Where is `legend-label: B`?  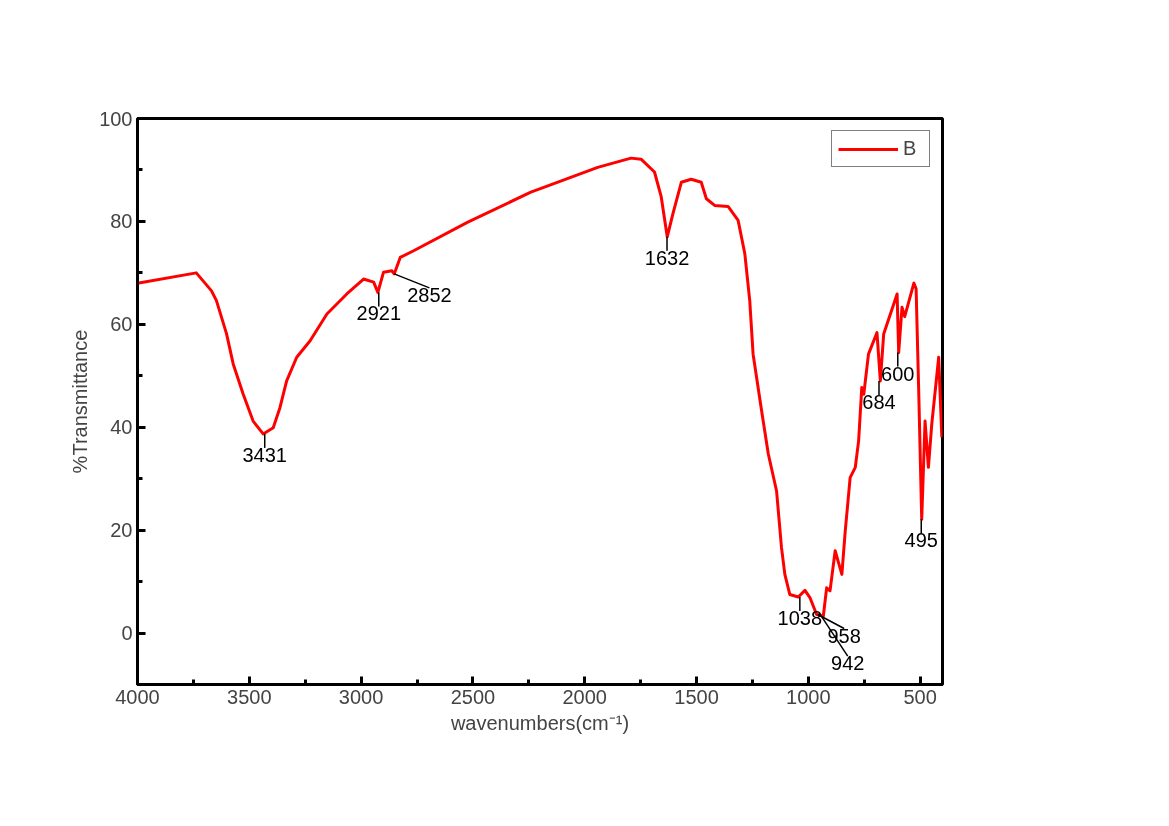
legend-label: B is located at coordinates (910, 148).